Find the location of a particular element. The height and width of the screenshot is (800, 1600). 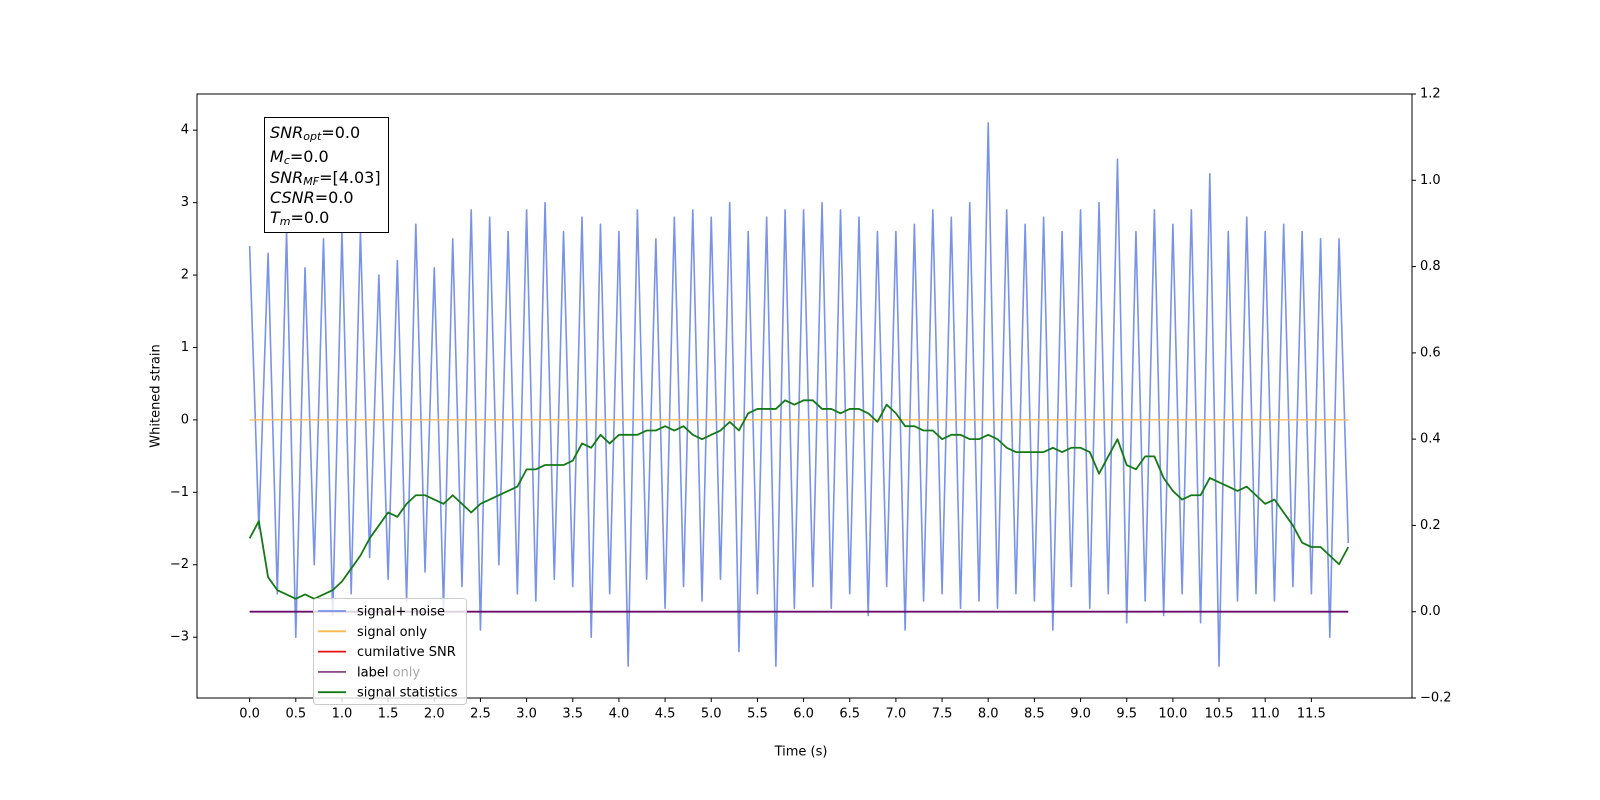

y2-tick-label: 0.2 is located at coordinates (1430, 525).